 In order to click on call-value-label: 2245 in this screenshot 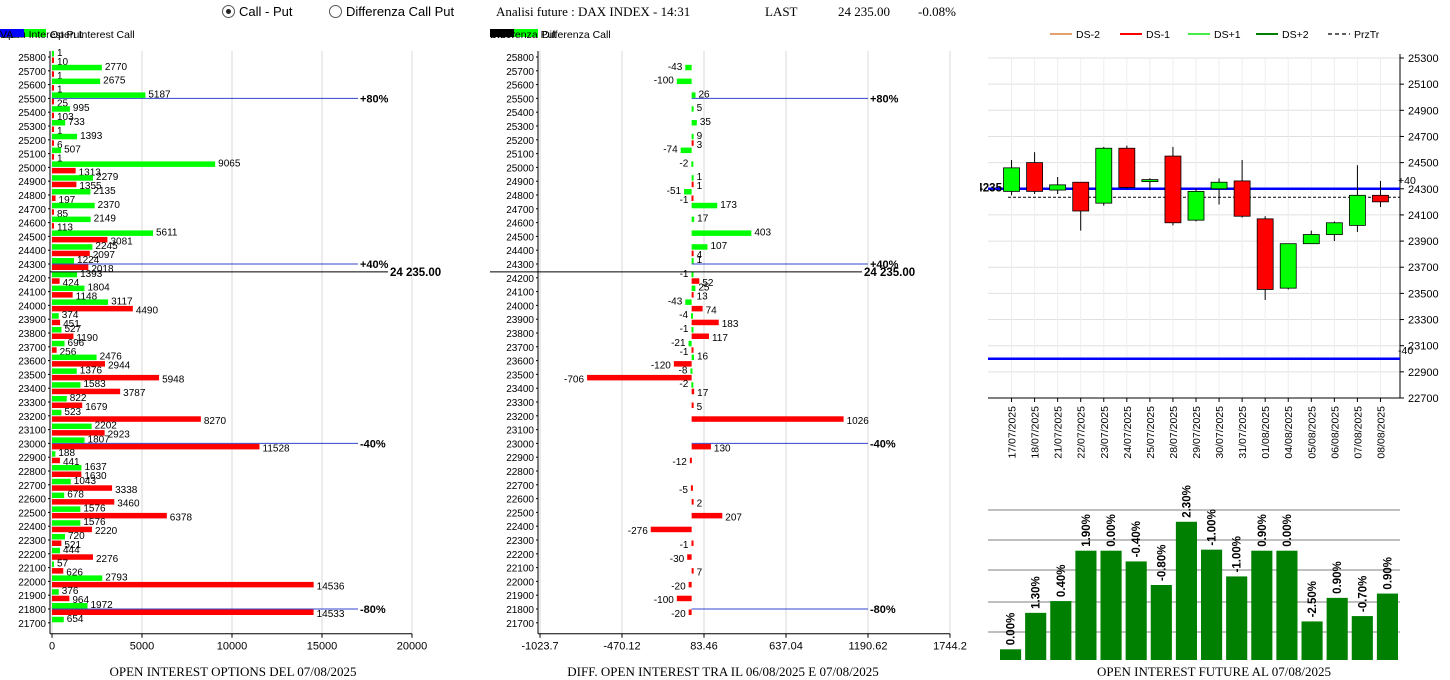, I will do `click(106, 246)`.